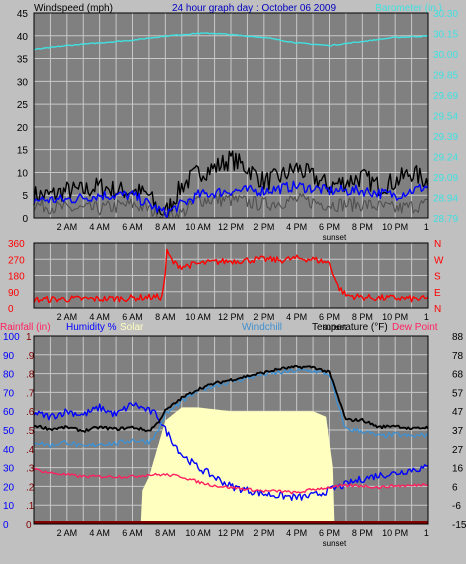 The width and height of the screenshot is (466, 564). I want to click on y-tick-label-inner: .2, so click(30, 487).